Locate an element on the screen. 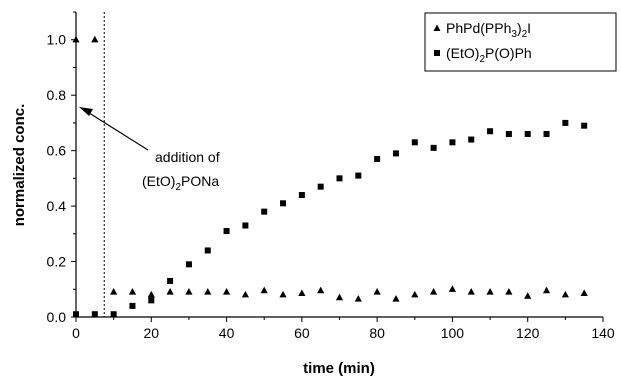  annotation-line2-sub: 2 is located at coordinates (178, 187).